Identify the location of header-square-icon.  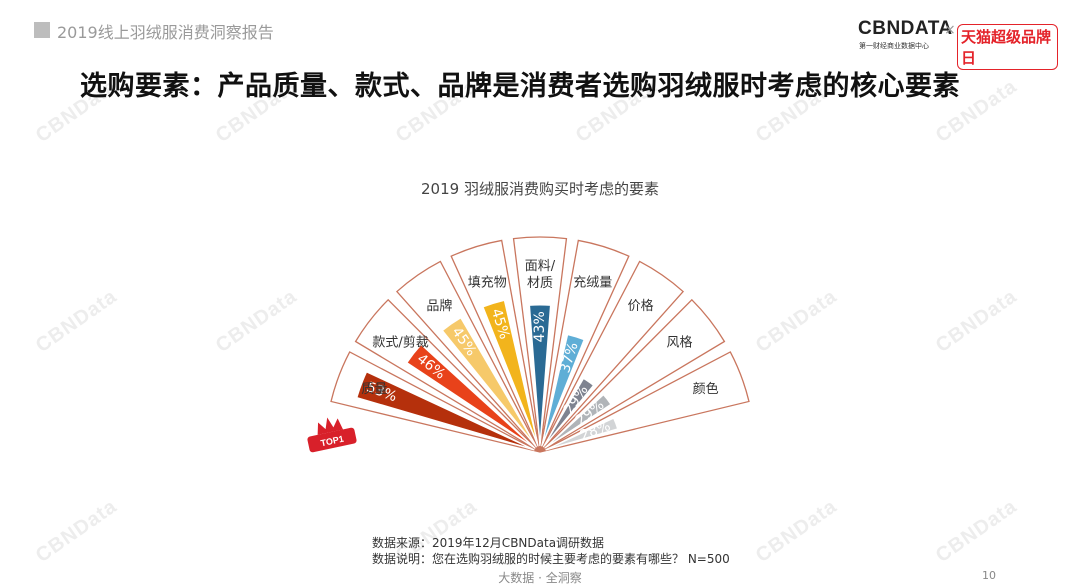
(42, 30).